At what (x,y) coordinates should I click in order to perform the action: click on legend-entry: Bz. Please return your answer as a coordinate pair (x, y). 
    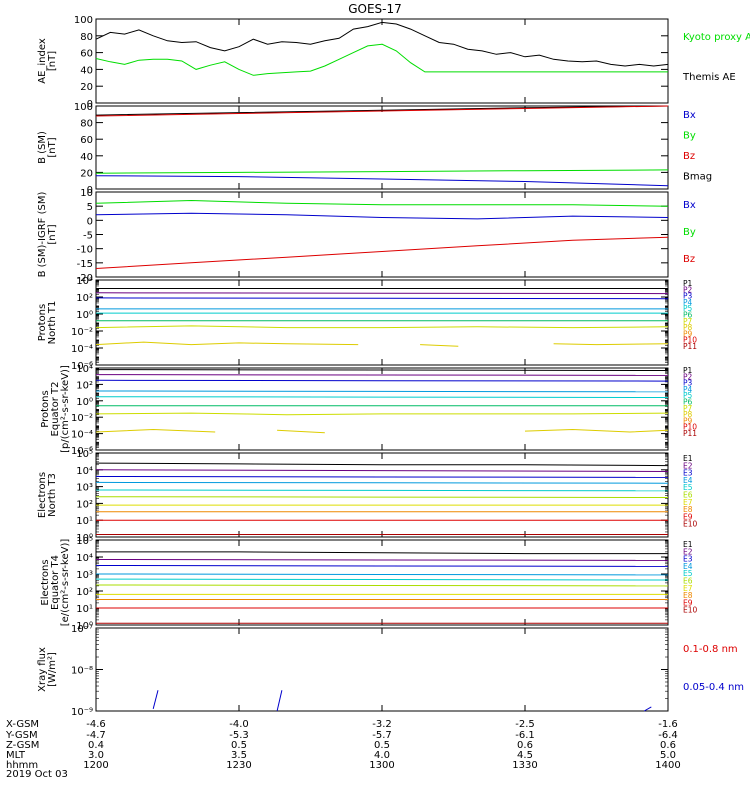
    Looking at the image, I should click on (689, 259).